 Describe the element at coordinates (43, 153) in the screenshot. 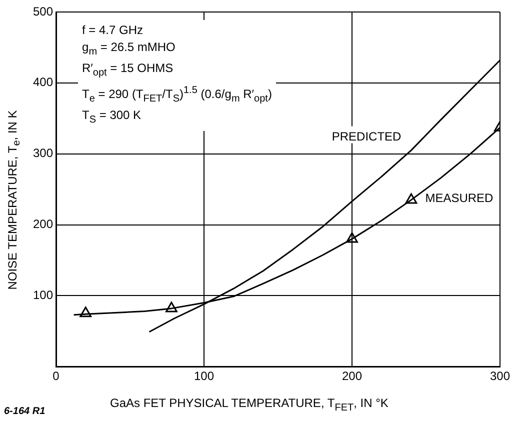

I see `y-tick-label: 300` at that location.